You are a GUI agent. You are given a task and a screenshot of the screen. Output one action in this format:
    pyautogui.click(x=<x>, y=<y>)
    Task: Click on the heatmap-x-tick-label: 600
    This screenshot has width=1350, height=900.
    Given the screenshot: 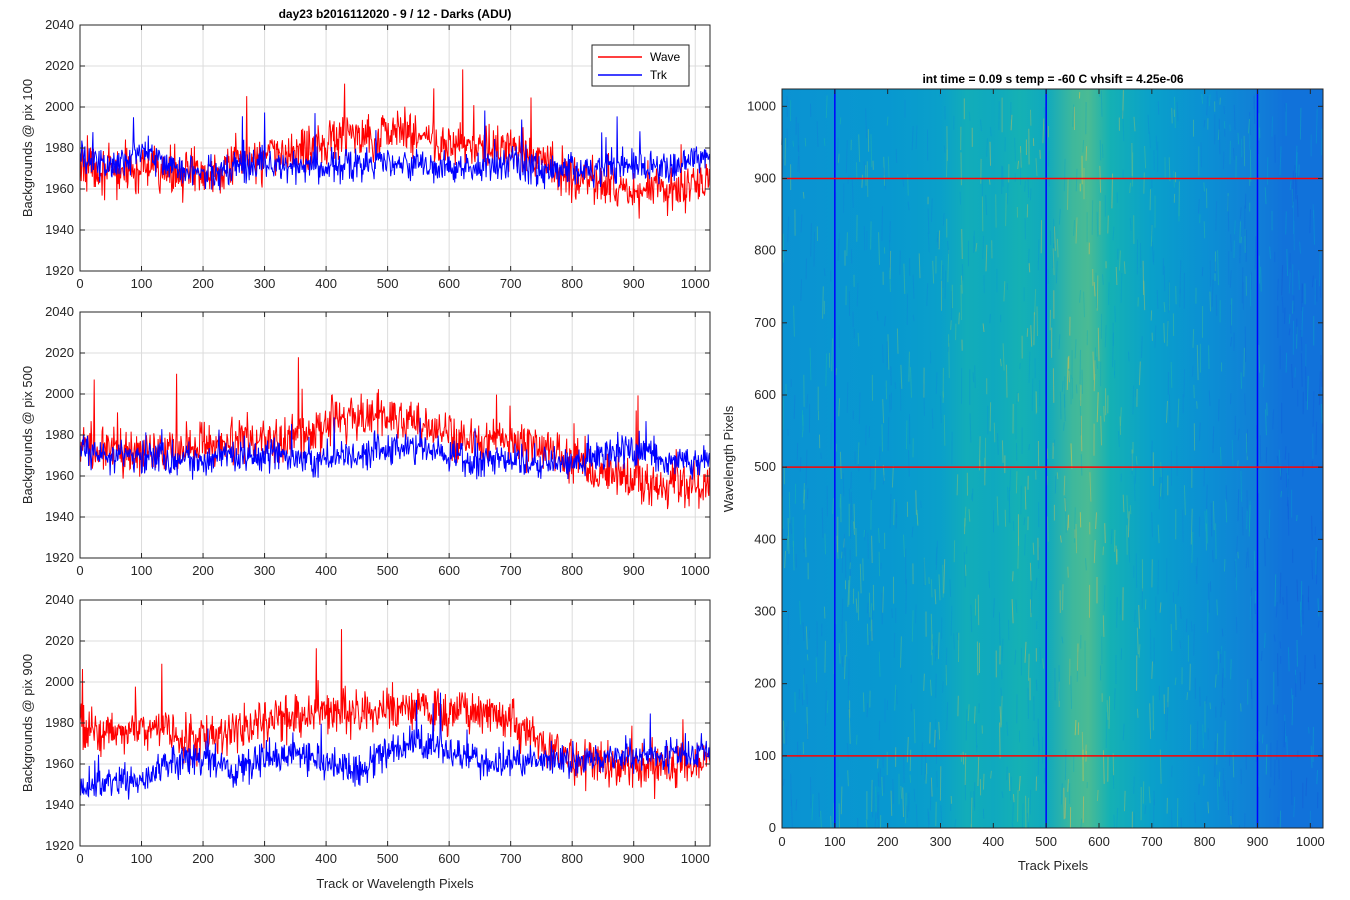 What is the action you would take?
    pyautogui.click(x=1099, y=841)
    